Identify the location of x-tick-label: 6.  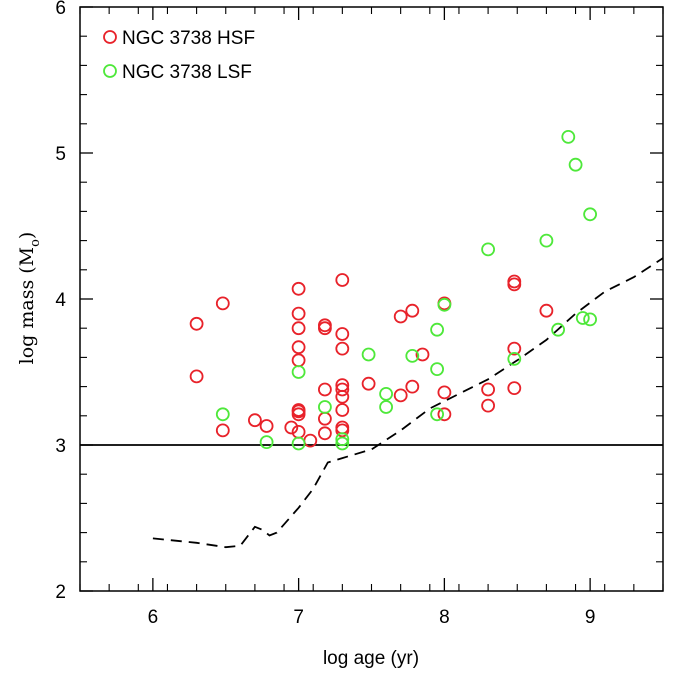
(153, 617).